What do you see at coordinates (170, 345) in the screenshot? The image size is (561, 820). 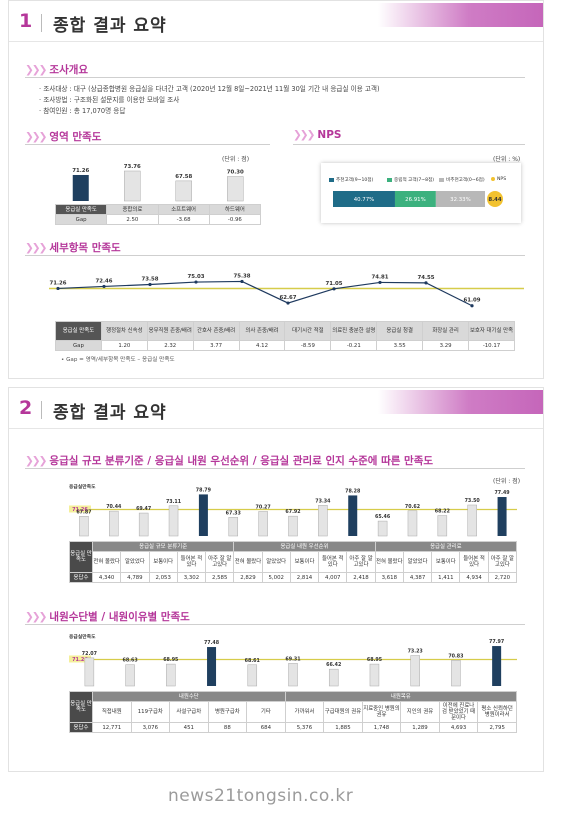 I see `detail-gap-1: 2.32` at bounding box center [170, 345].